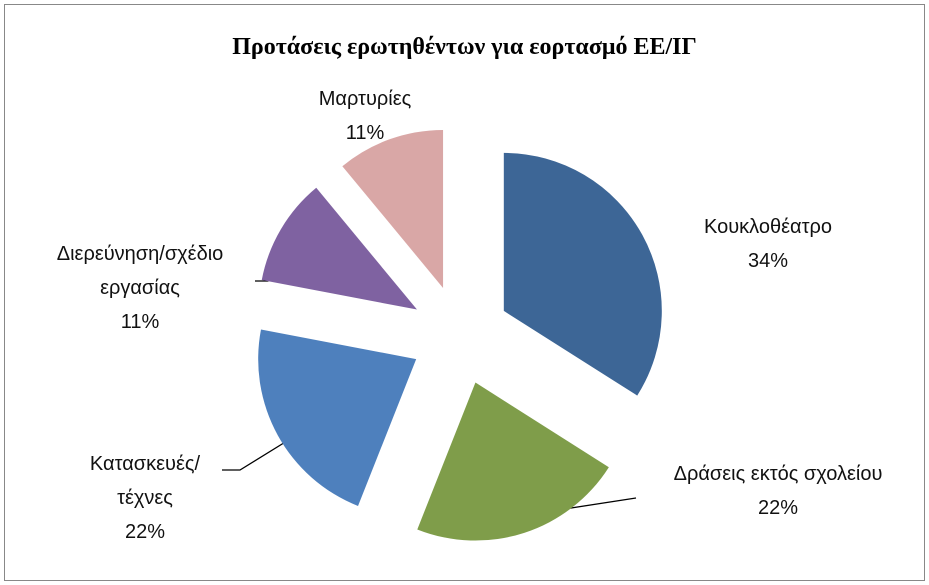  I want to click on slice-label: Μαρτυρίες 11%, so click(365, 116).